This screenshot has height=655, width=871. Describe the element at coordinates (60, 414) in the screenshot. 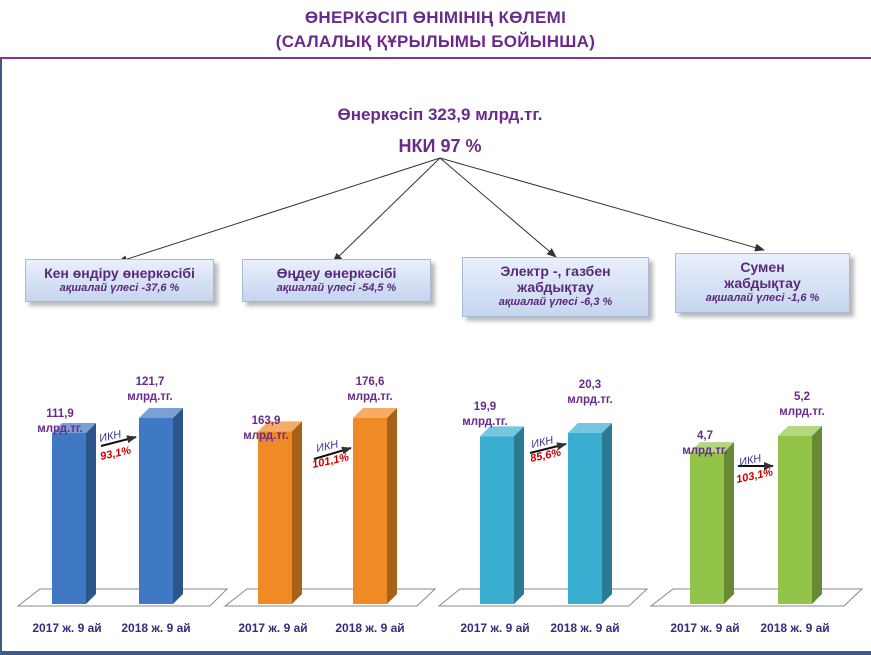

I see `data-label-value: 111,9` at that location.